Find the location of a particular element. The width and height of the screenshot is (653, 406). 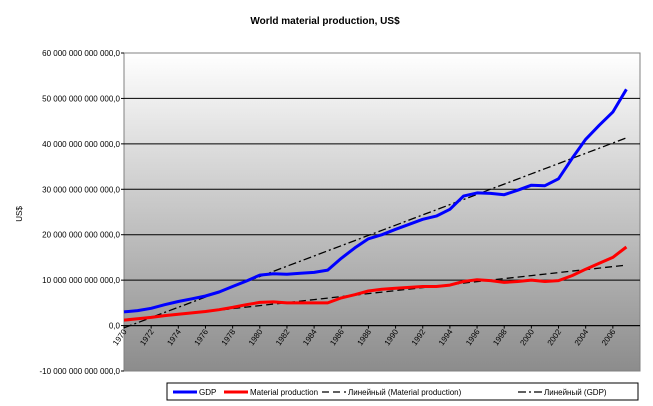

y-tick-label: 10 000 000 000 000,0 is located at coordinates (81, 280).